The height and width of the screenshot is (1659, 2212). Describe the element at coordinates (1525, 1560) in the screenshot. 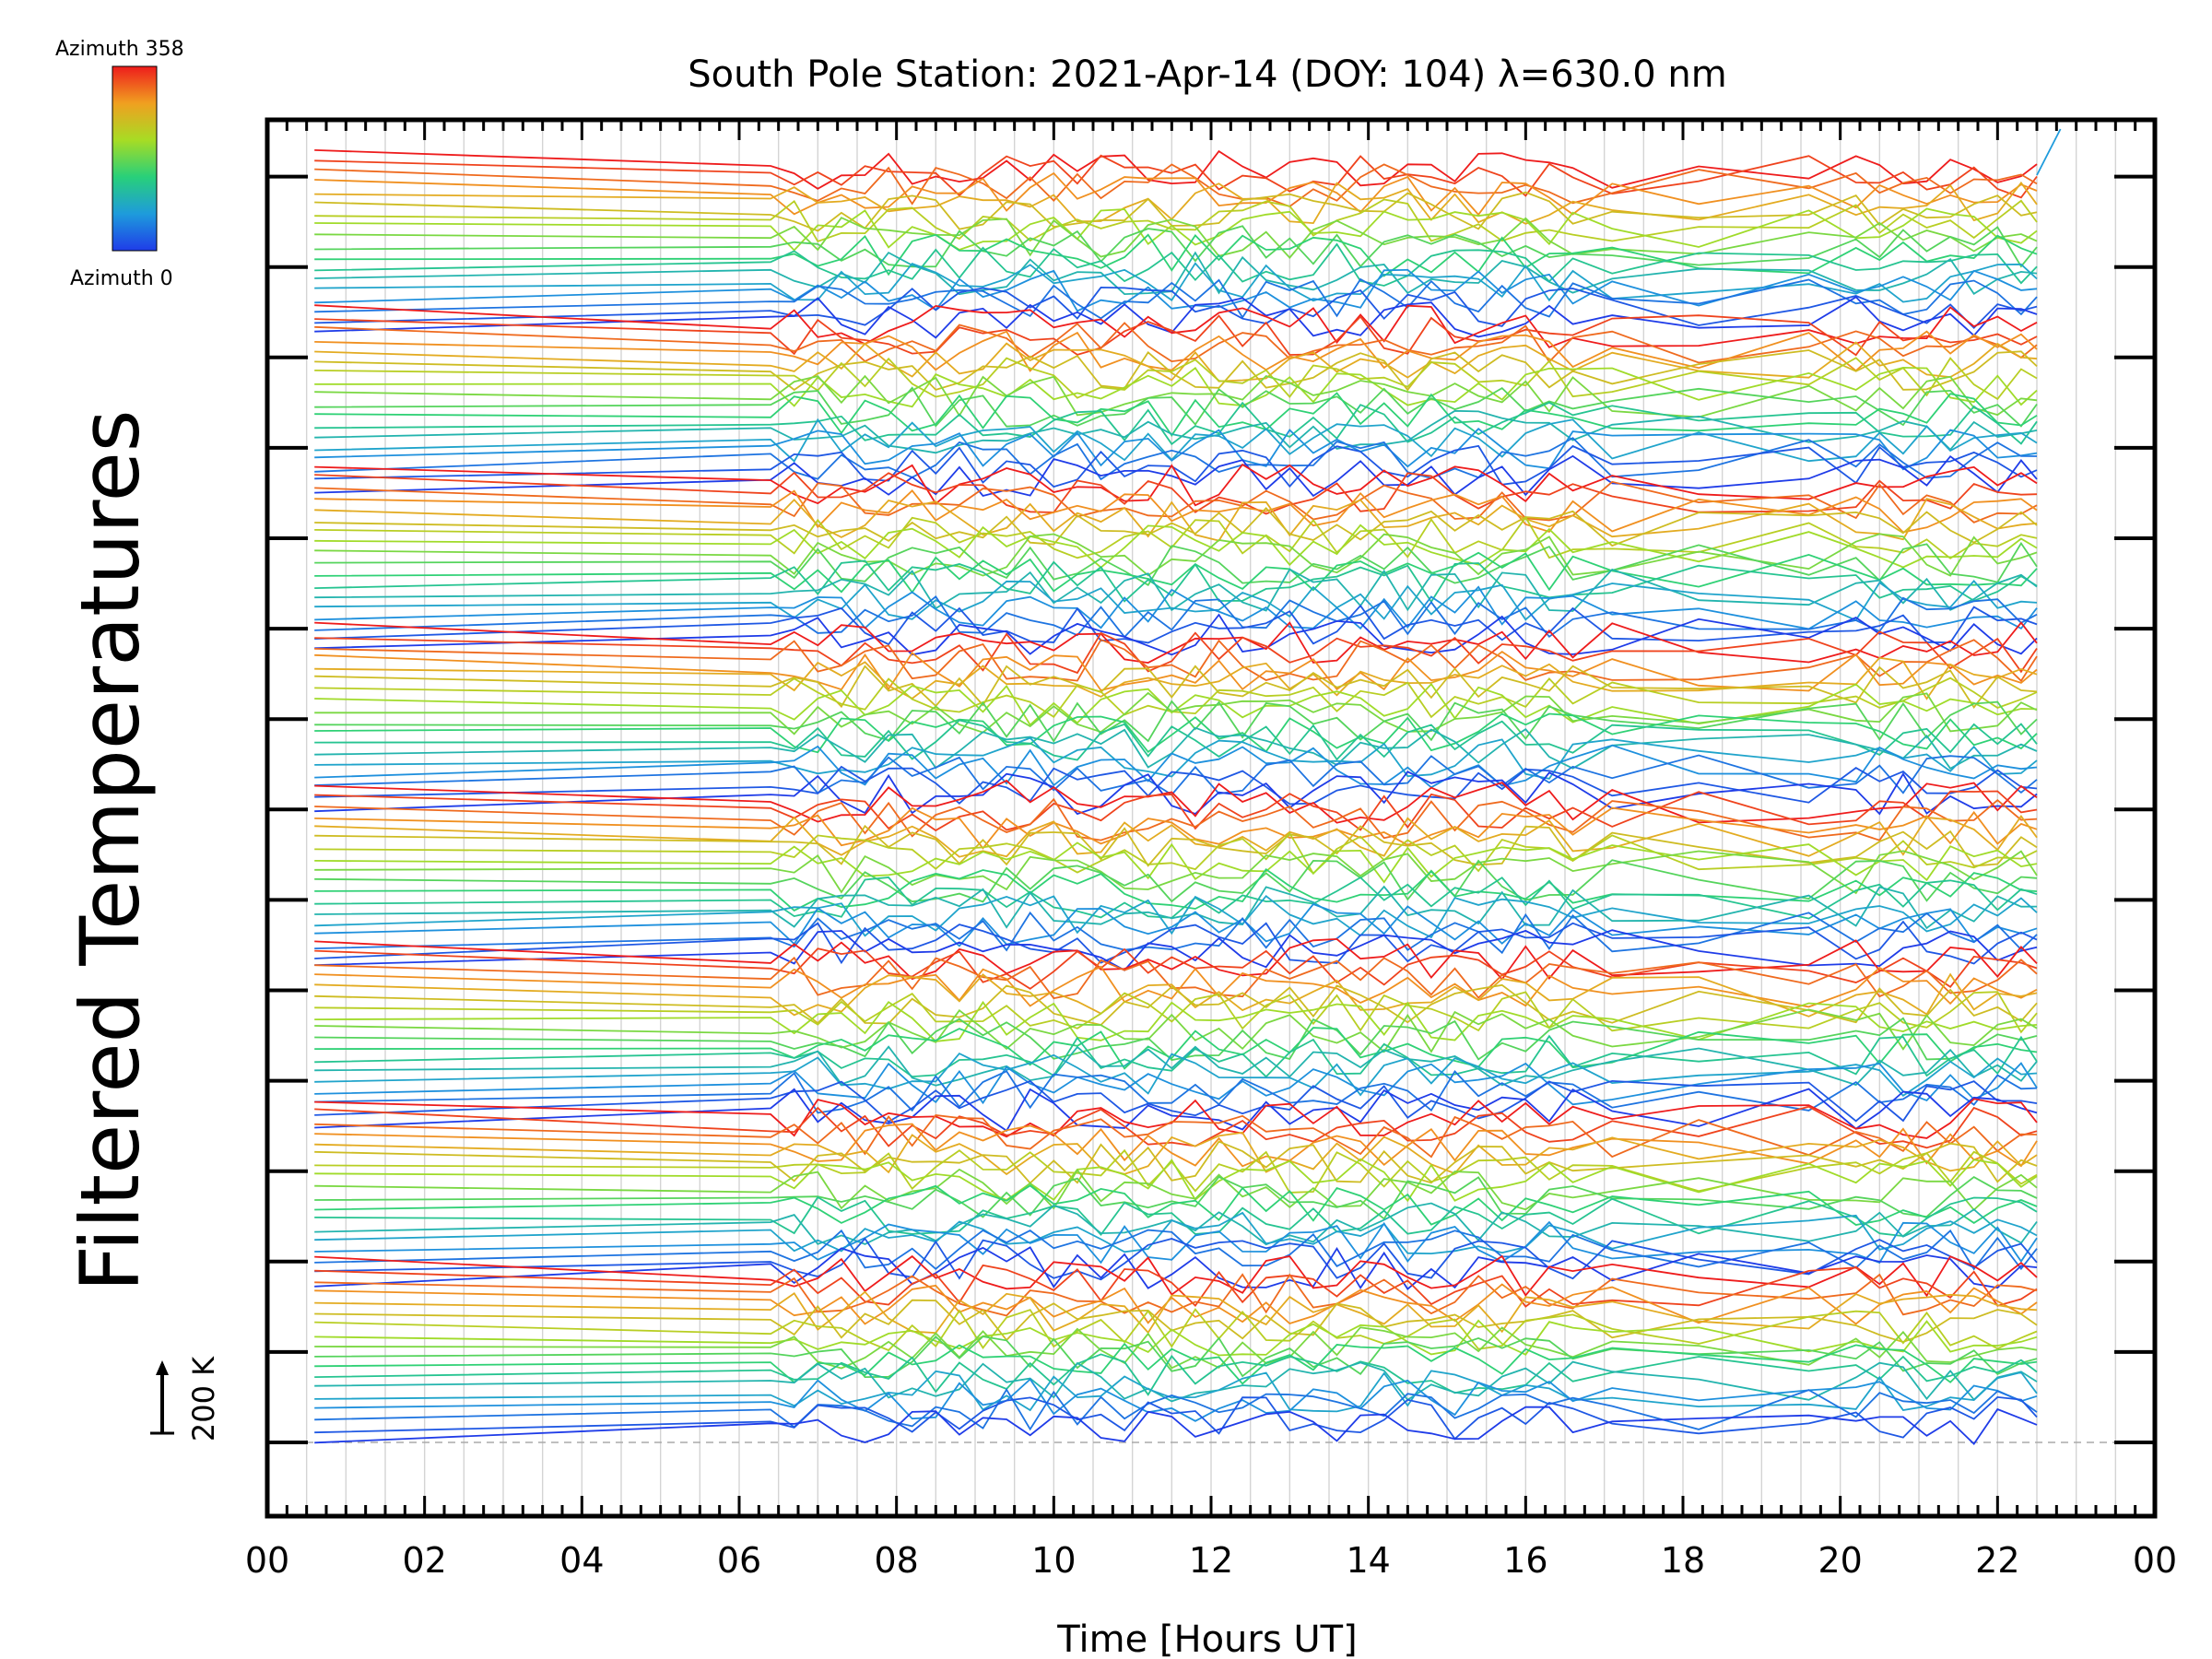

I see `x-tick-label: 16` at that location.